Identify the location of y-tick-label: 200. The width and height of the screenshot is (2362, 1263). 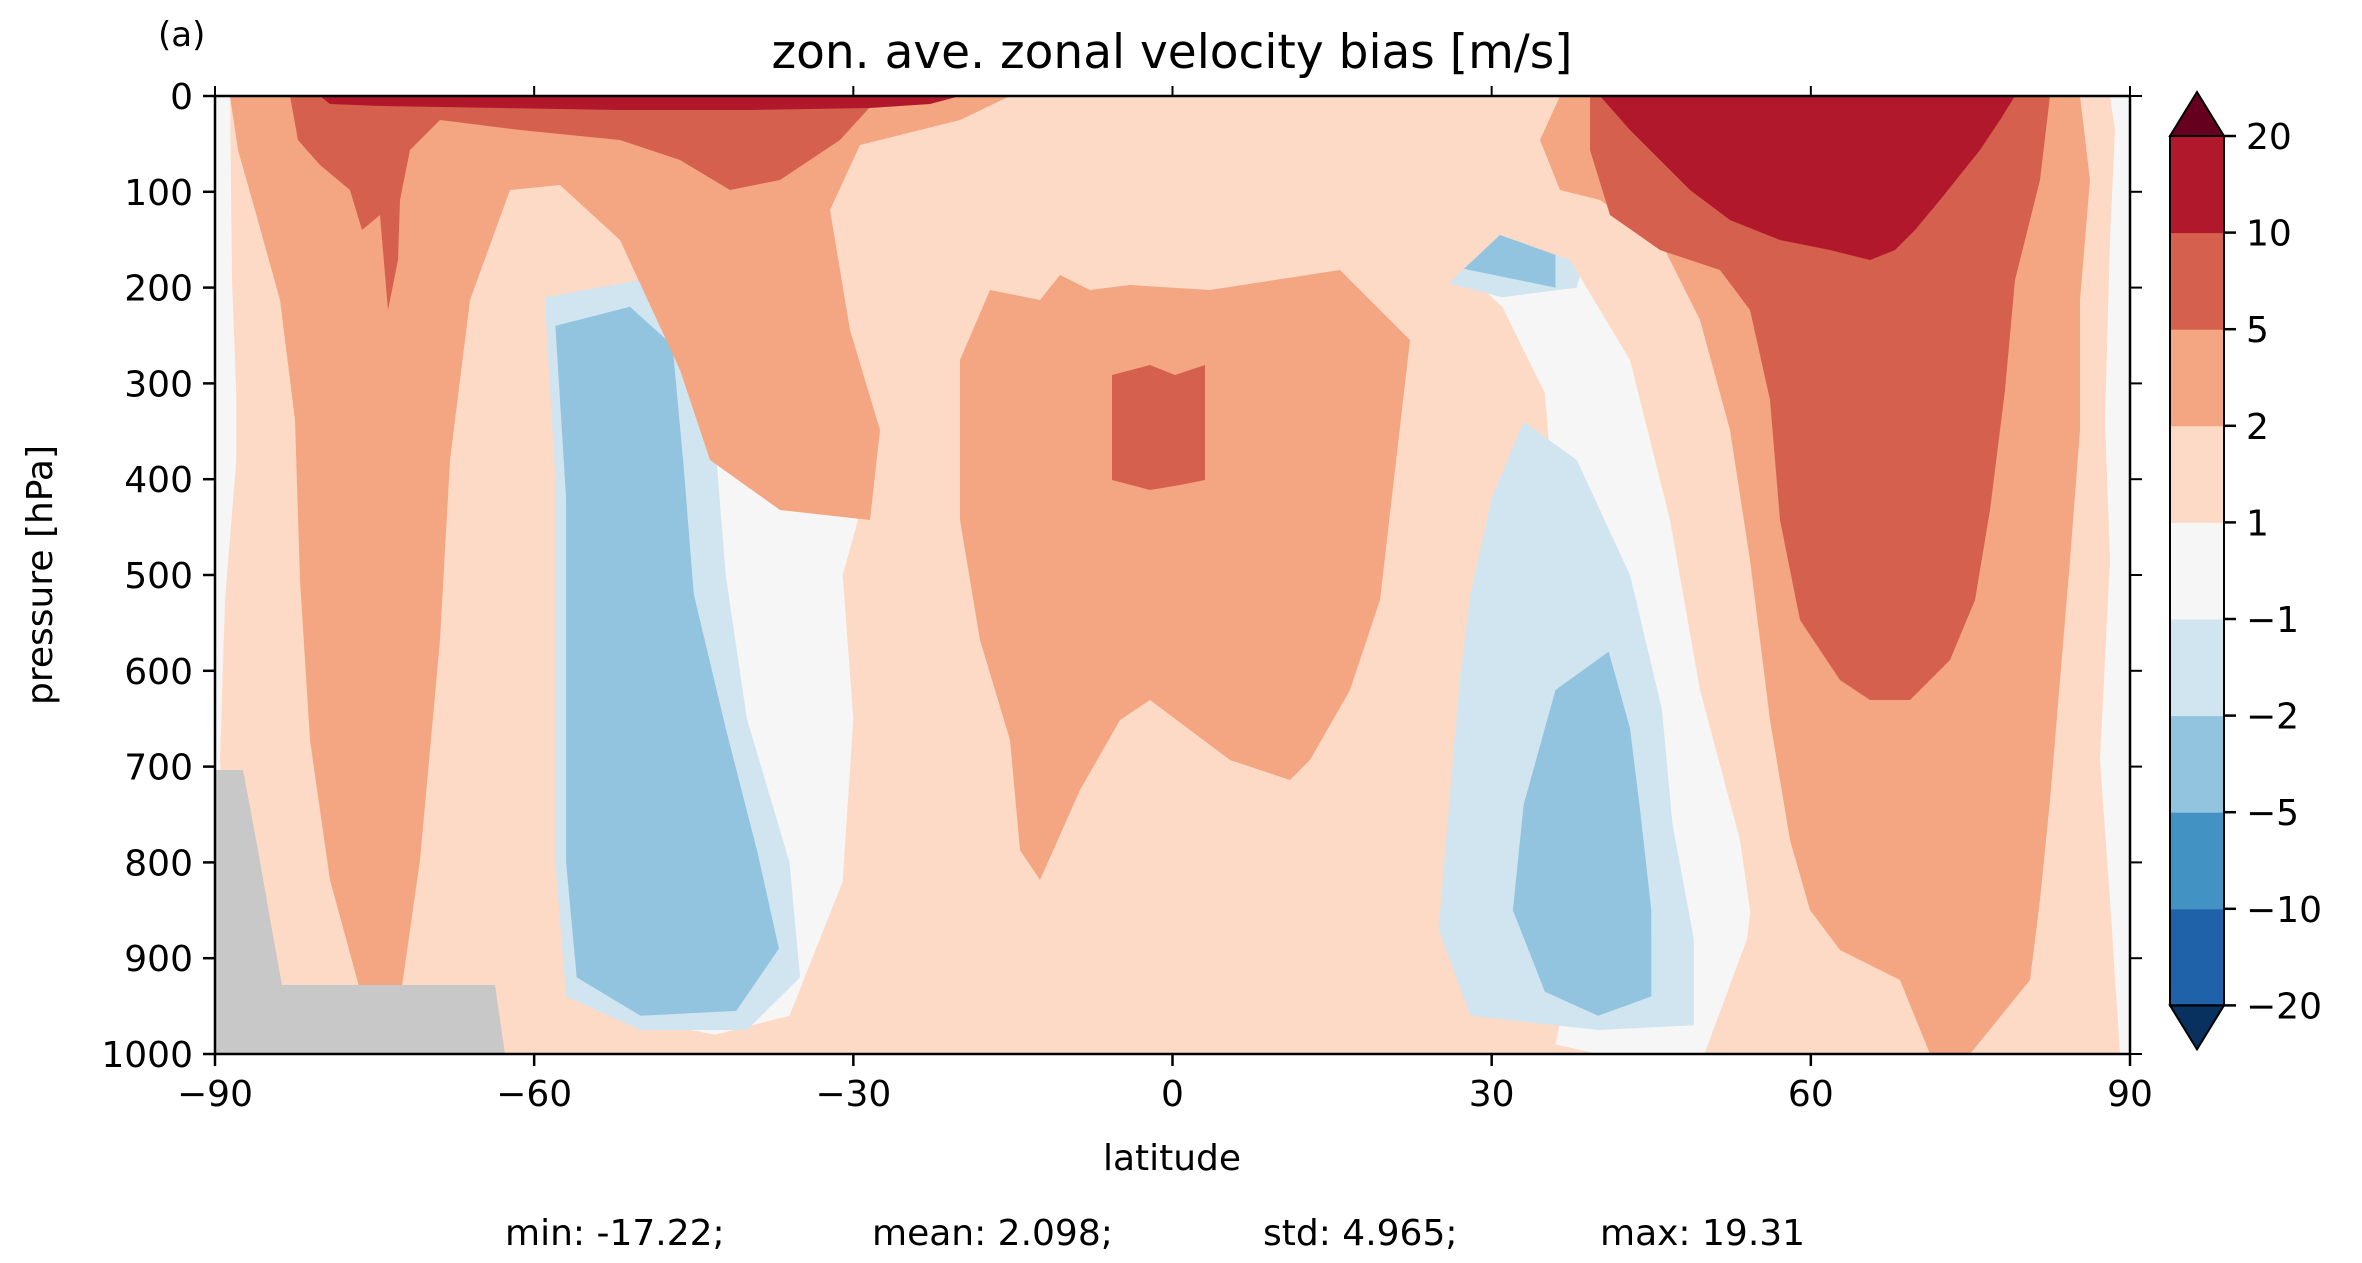
(158, 289).